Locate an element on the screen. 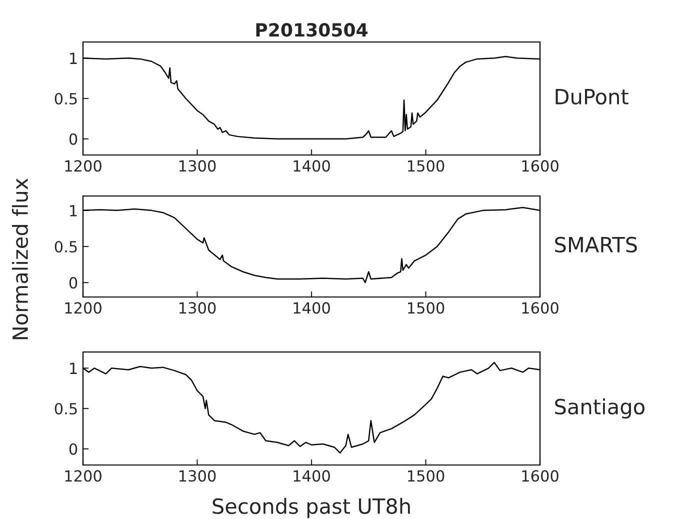 The image size is (673, 519). x-axis-title: Seconds past UT8h is located at coordinates (311, 508).